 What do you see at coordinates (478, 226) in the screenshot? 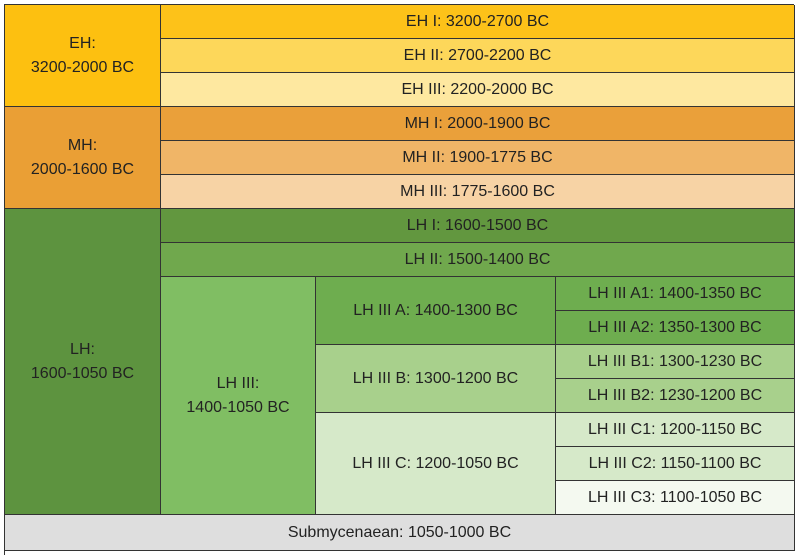
I see `lh-1: LH I: 1600-1500 BC` at bounding box center [478, 226].